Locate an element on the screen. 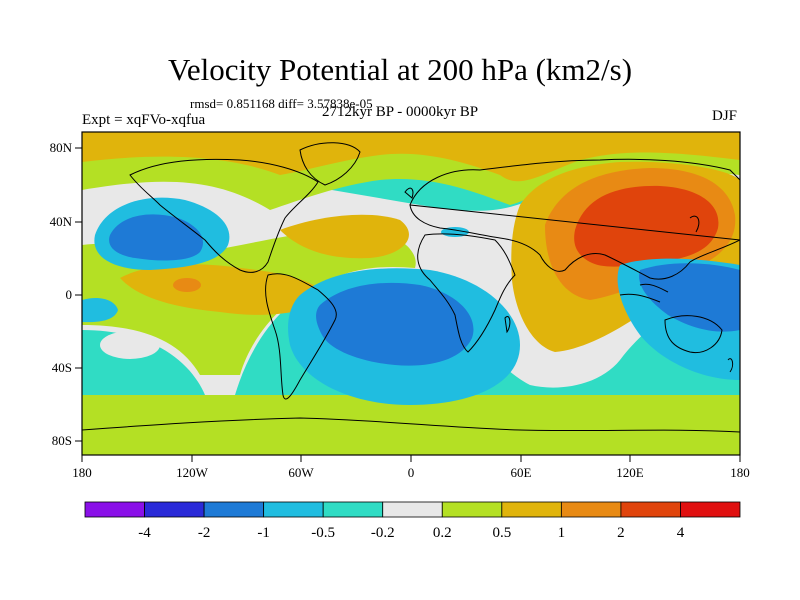 Image resolution: width=800 pixels, height=600 pixels. lon-label-120w: 120W is located at coordinates (192, 472).